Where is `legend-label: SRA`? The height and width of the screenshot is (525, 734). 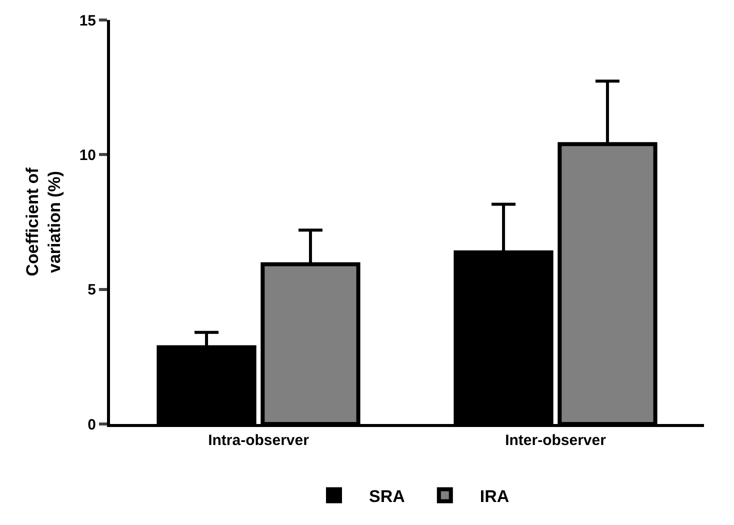
legend-label: SRA is located at coordinates (387, 496).